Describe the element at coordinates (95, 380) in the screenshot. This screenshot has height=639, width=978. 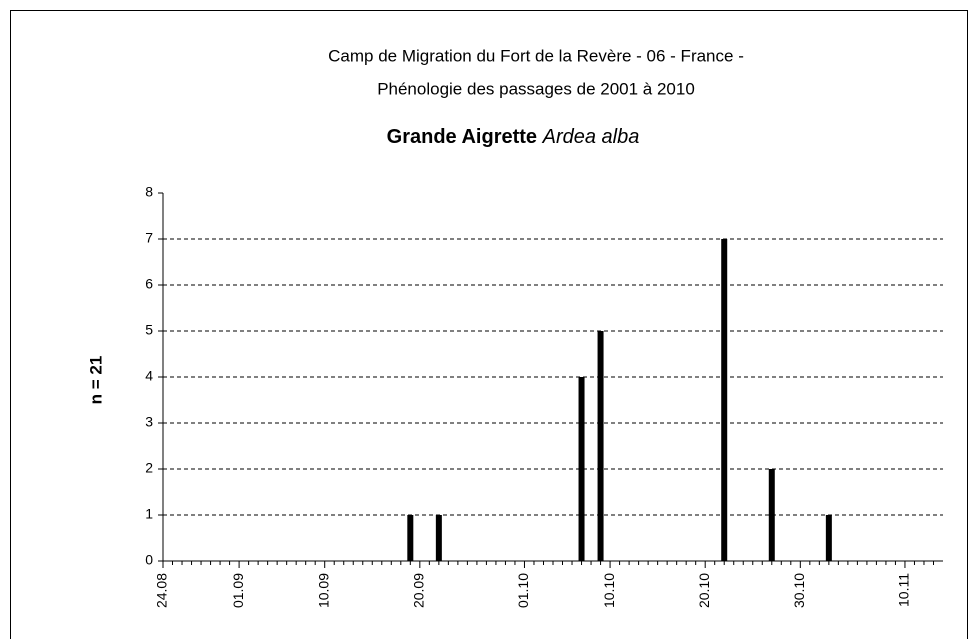
I see `y-axis-label: n = 21` at that location.